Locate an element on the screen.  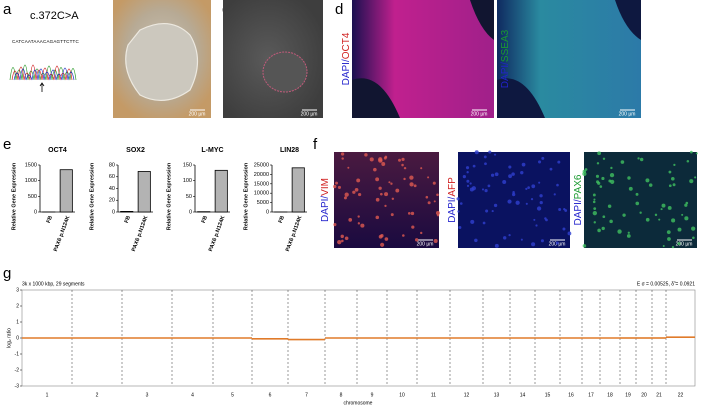
bar is located at coordinates (127, 212).